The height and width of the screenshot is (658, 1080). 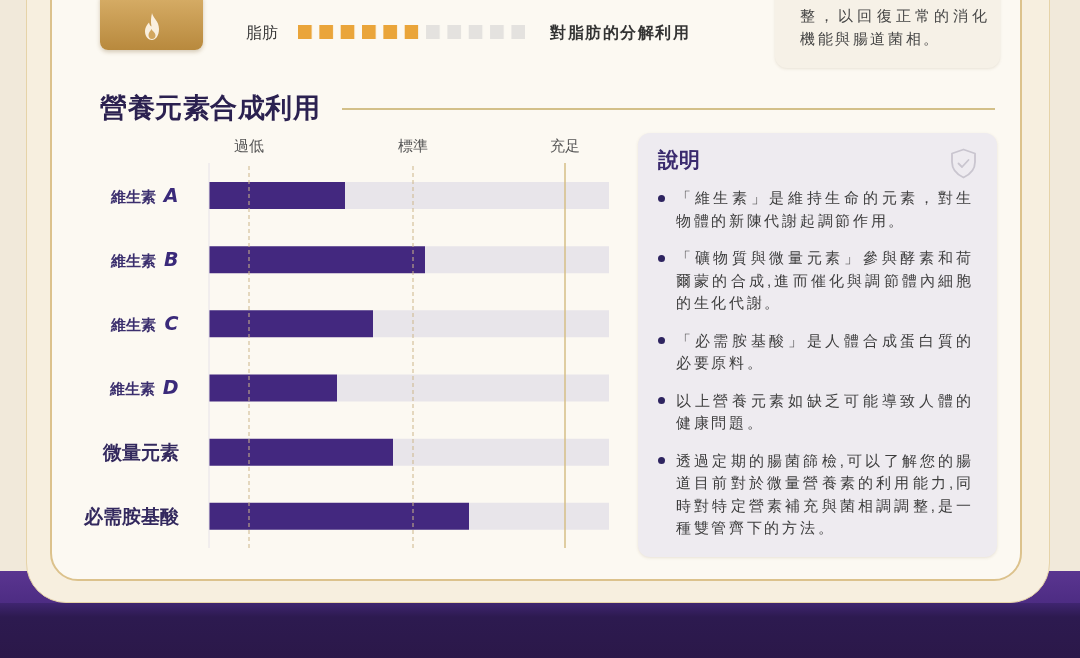 I want to click on text: 透過定期的腸菌篩檢,可以了解您的腸道目前對於微量營養素的利用能力,同時對特定營素補充與菌相調調整,是一種雙管齊下的方法。, so click(x=825, y=493).